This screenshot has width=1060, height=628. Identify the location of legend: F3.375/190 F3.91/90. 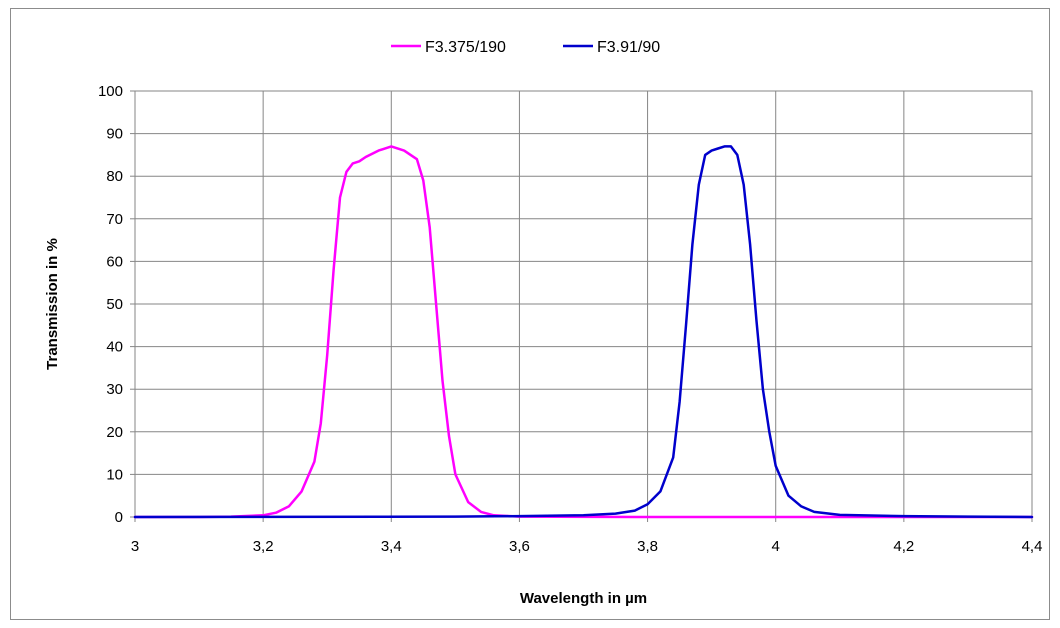
(525, 47).